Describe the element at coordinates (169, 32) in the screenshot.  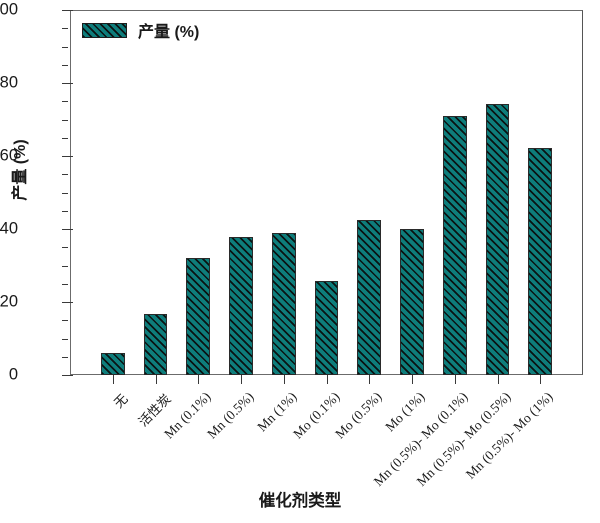
I see `legend-label-yield: 产量 (%)` at that location.